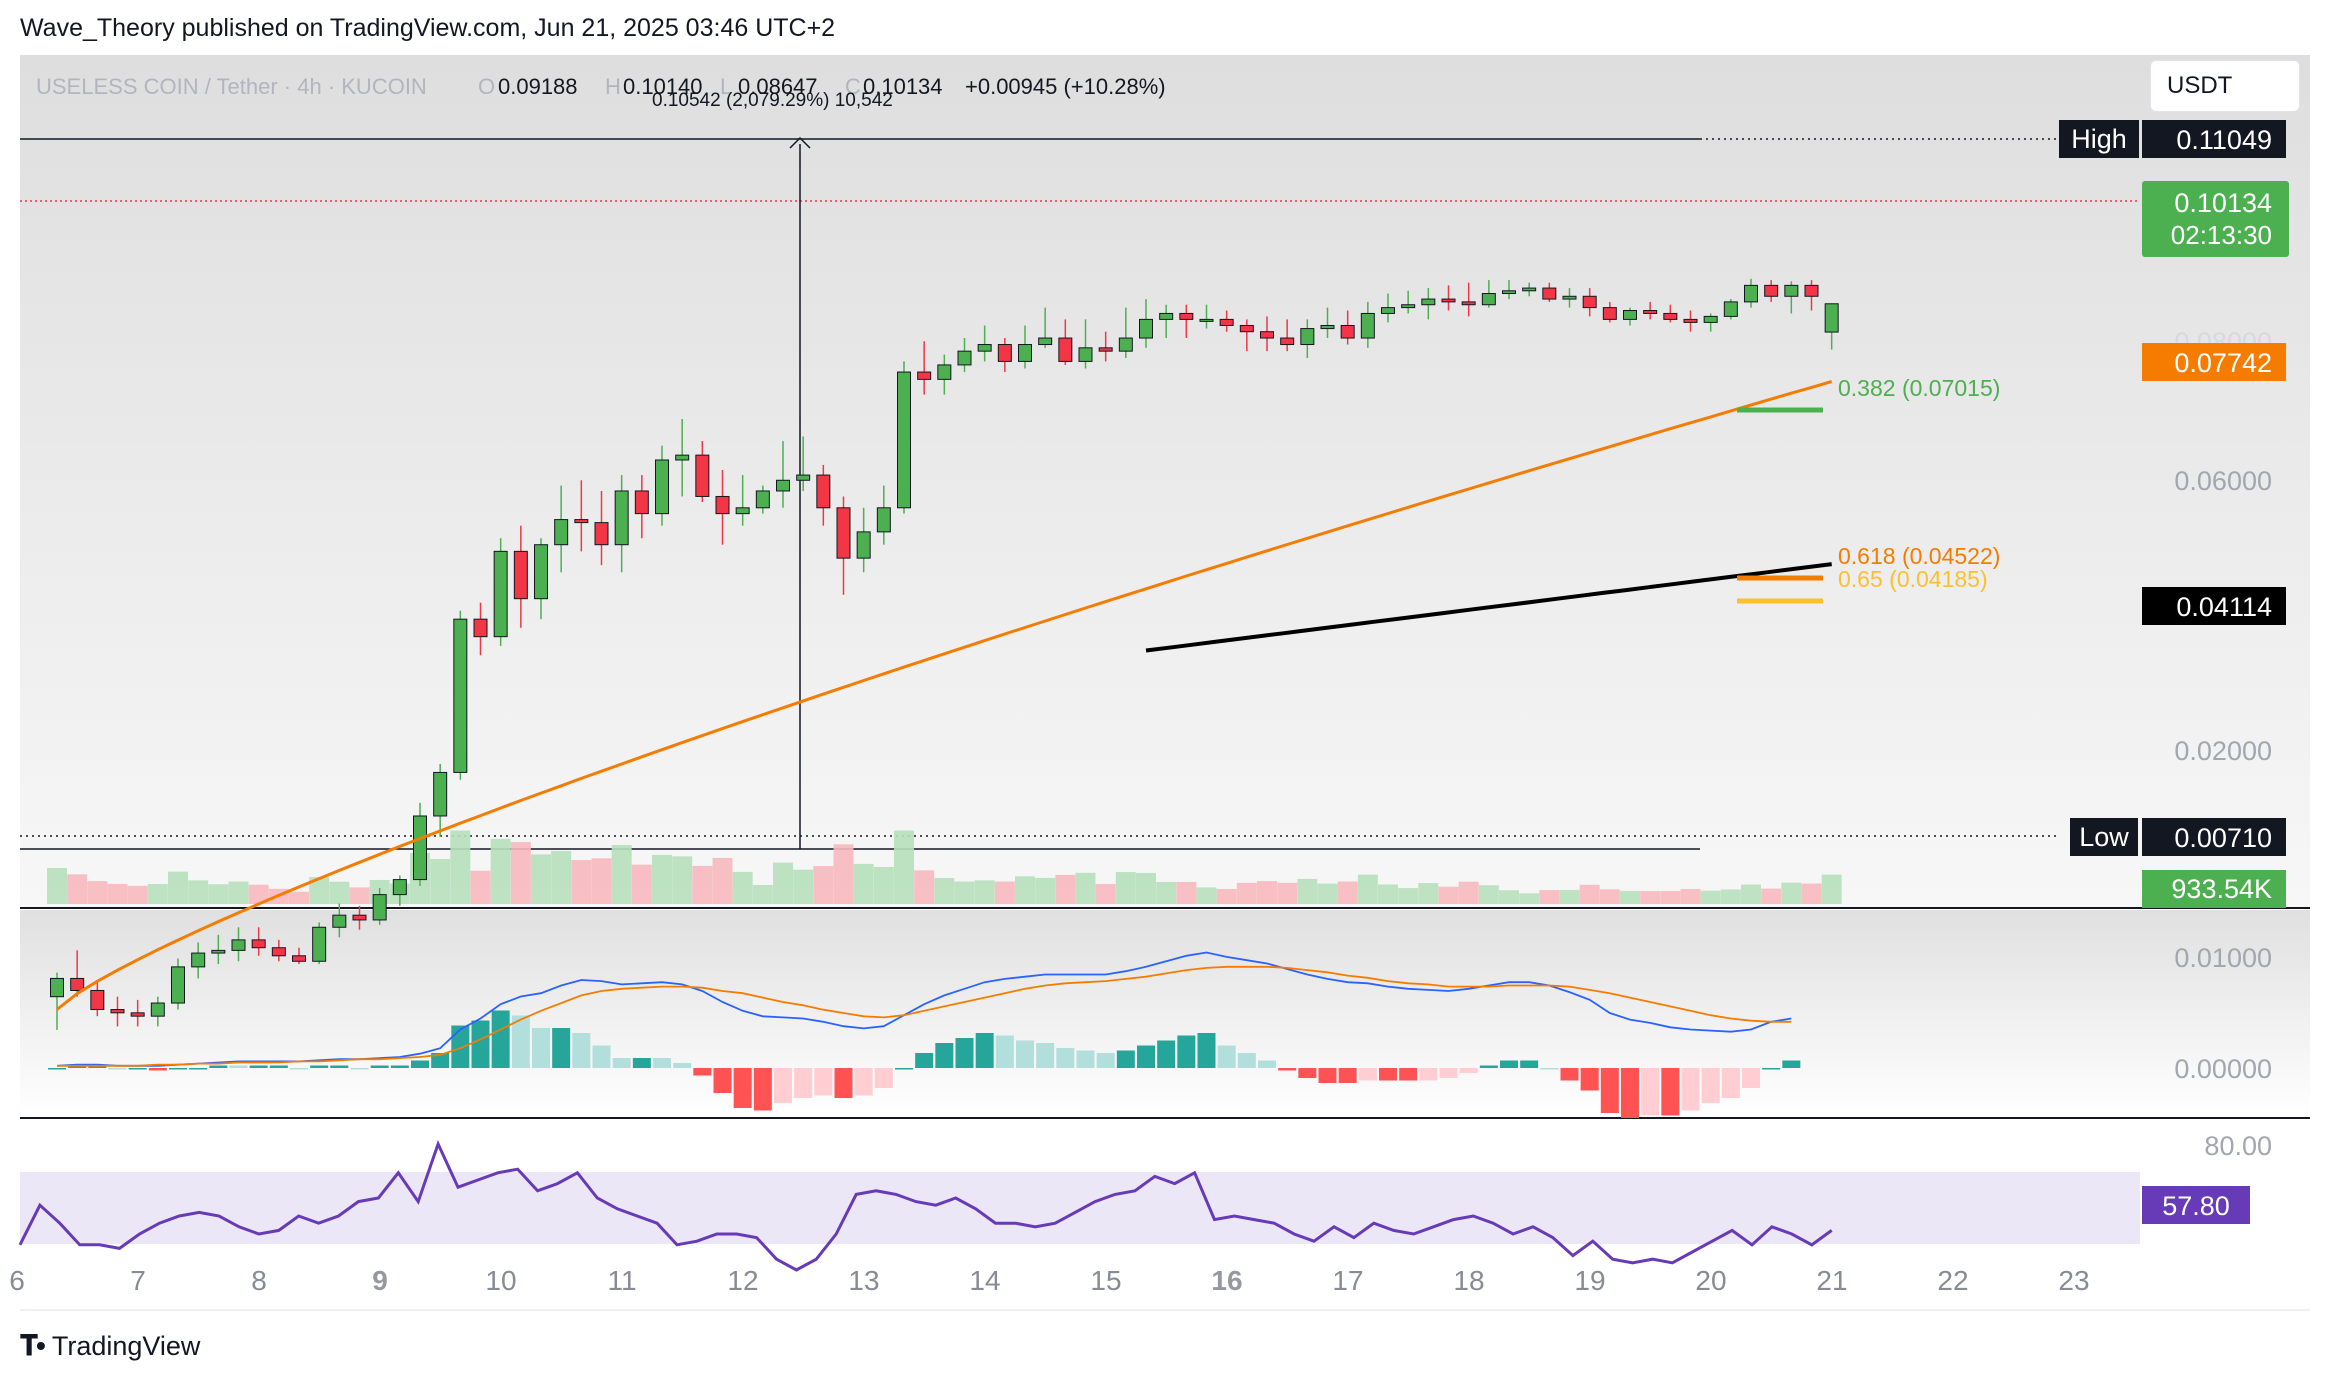 The height and width of the screenshot is (1380, 2332). Describe the element at coordinates (2214, 139) in the screenshot. I see `high-value-badge` at that location.